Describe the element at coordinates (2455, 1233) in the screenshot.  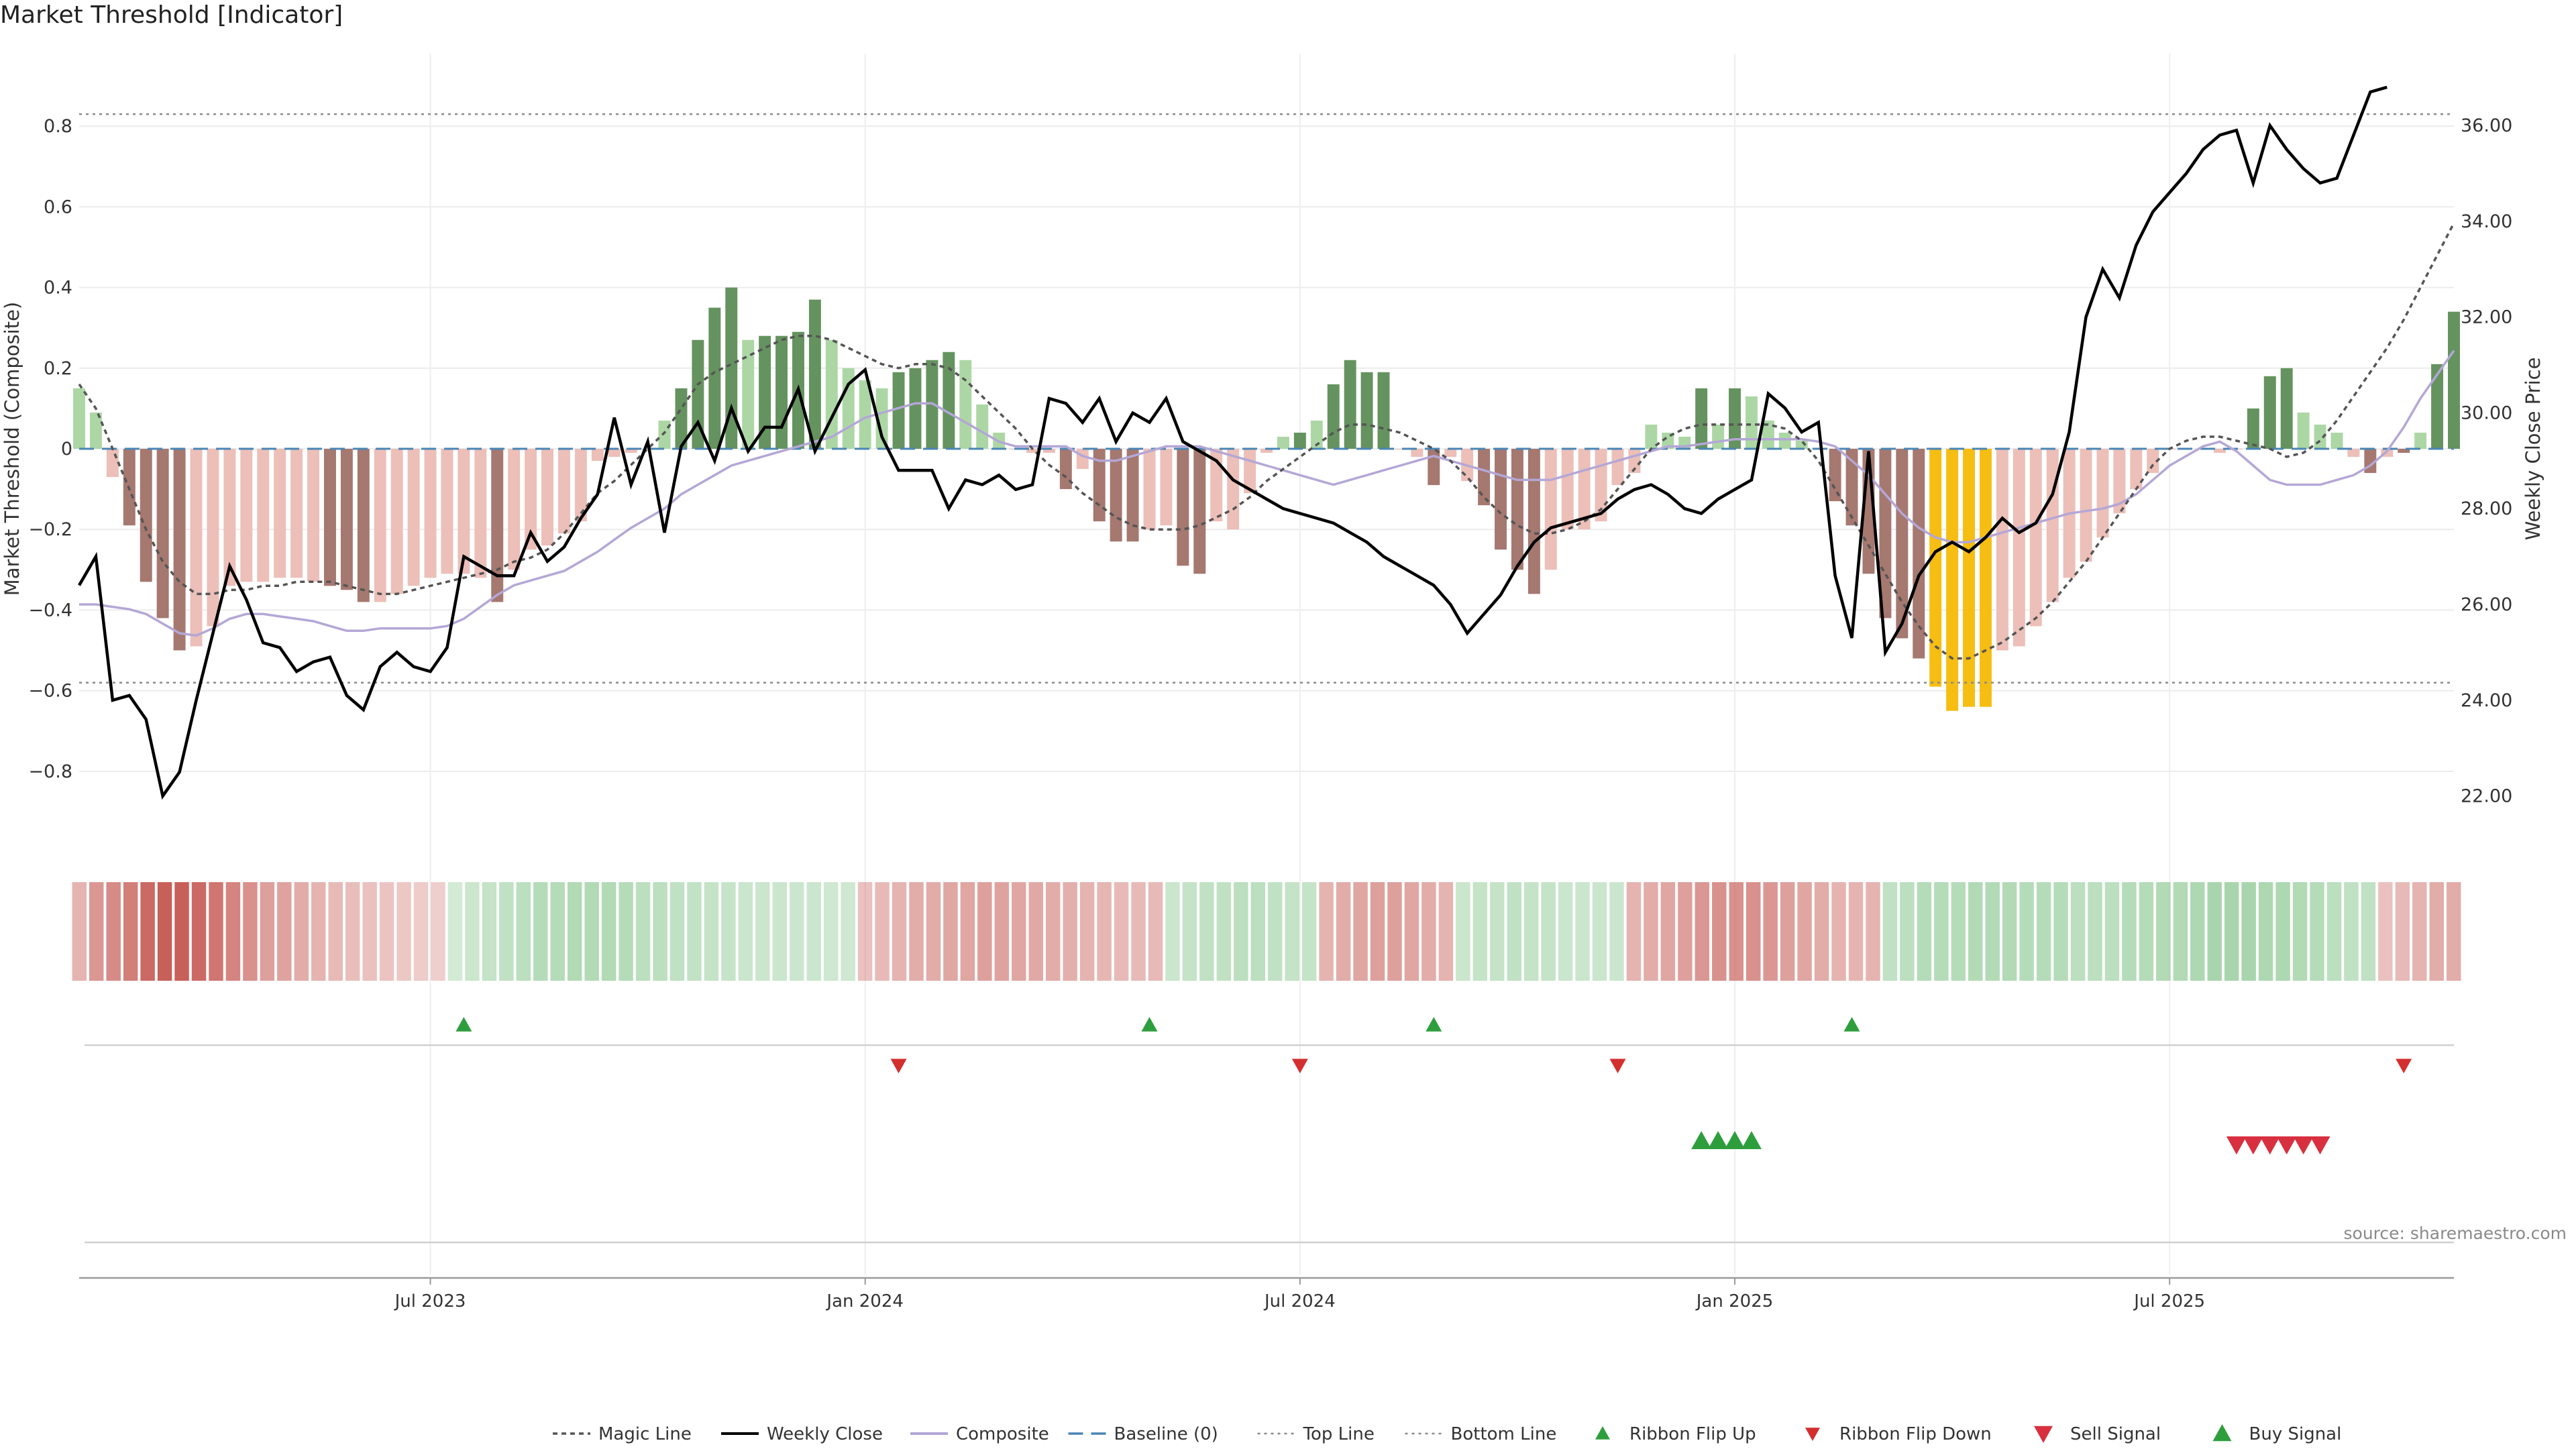
I see `source-note: source: sharemaestro.com` at that location.